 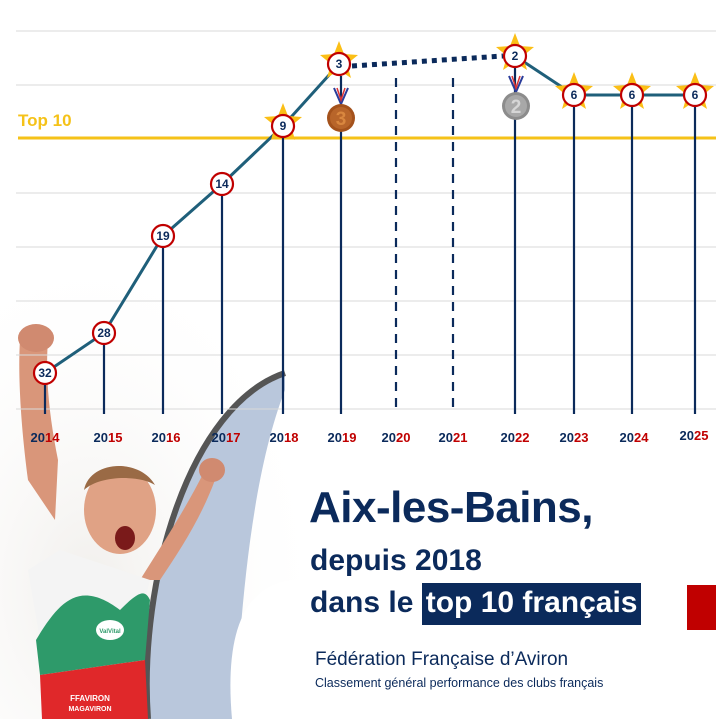 I want to click on brand-text-magaviron: MAGAVIRON, so click(x=89, y=709).